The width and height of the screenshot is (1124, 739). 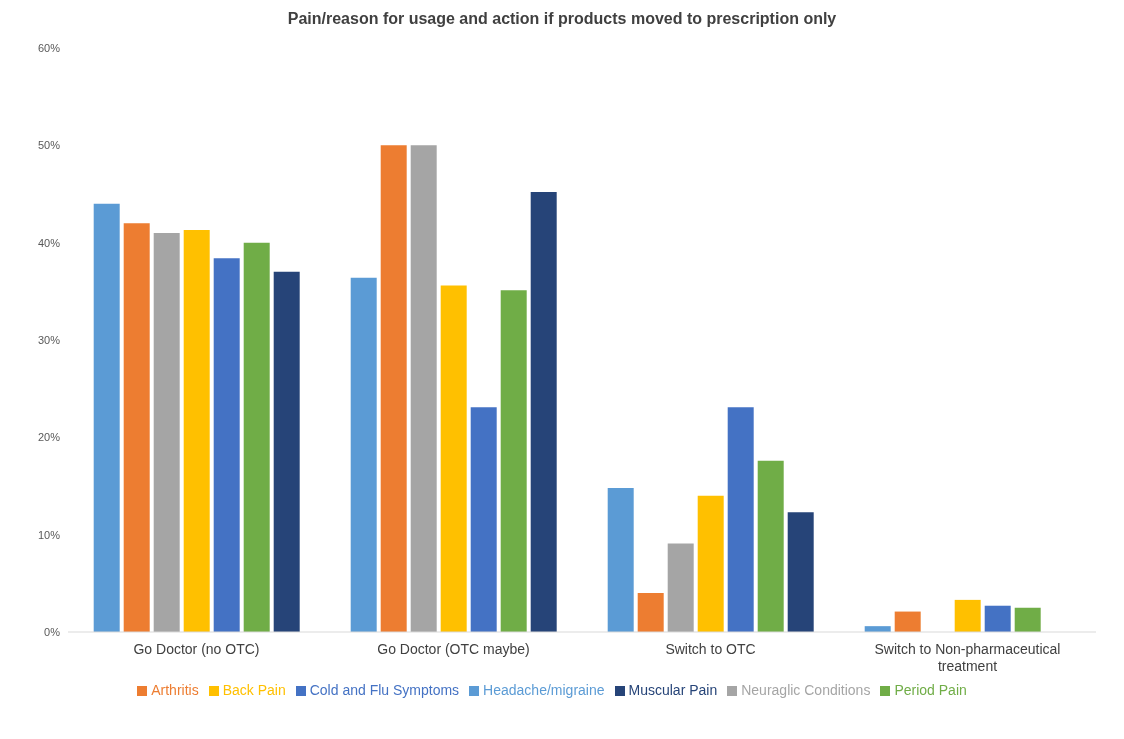 What do you see at coordinates (49, 437) in the screenshot?
I see `y-tick-label: 20%` at bounding box center [49, 437].